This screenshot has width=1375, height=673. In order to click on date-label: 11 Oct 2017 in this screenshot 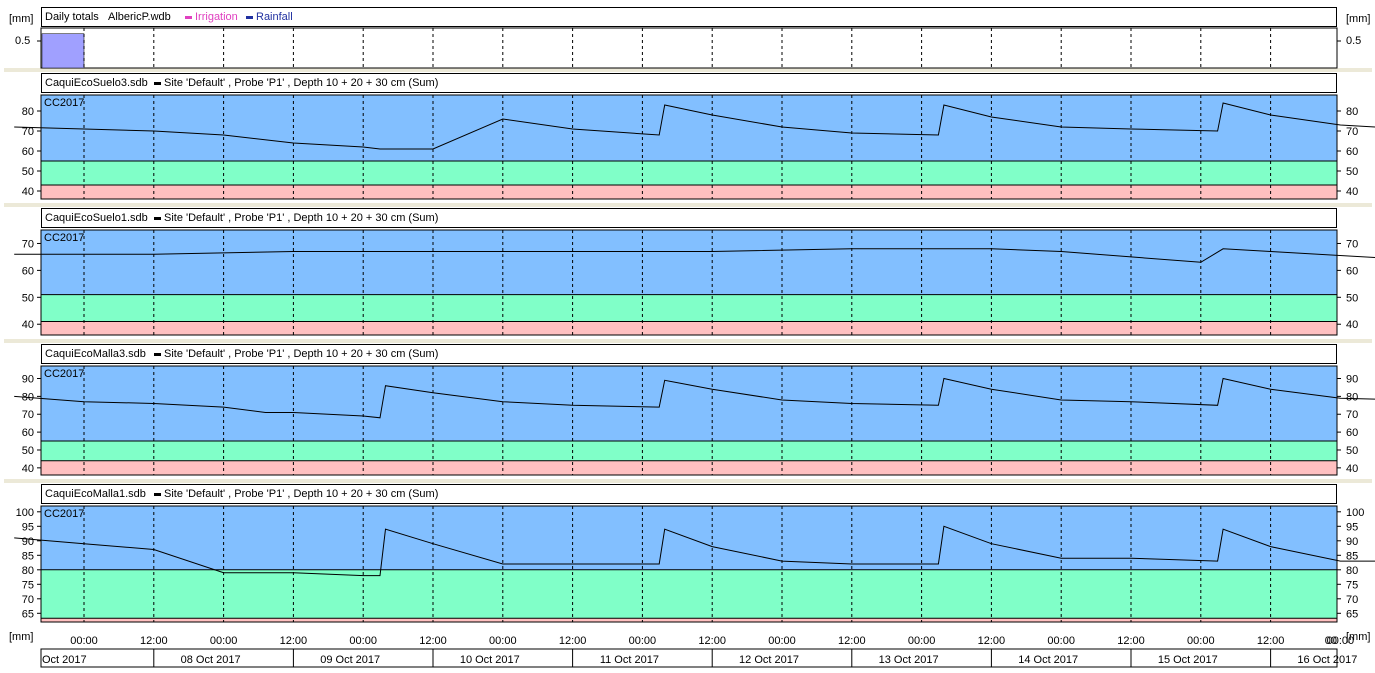, I will do `click(629, 660)`.